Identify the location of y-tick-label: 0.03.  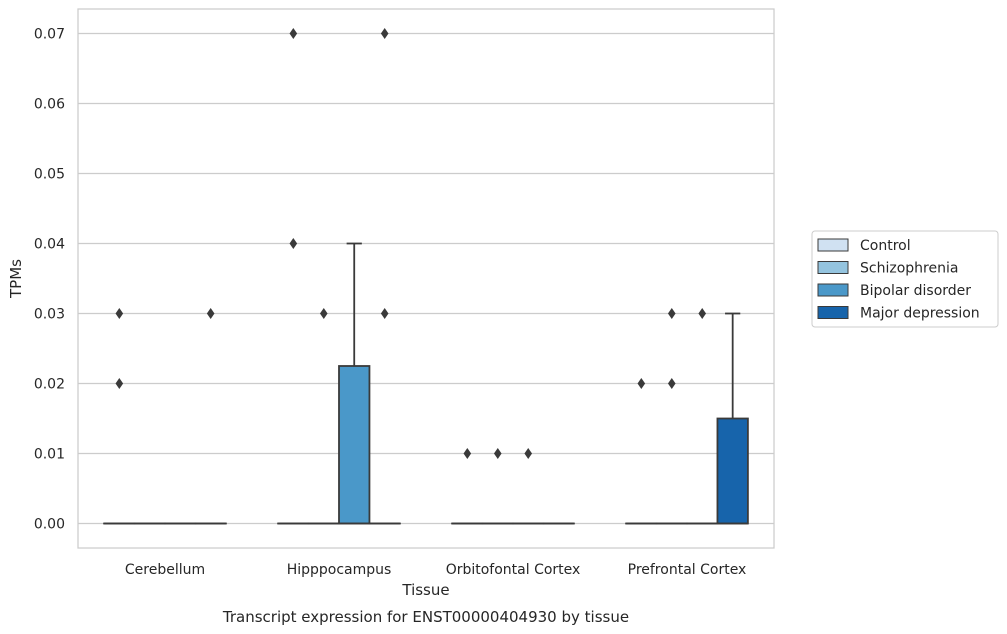
(49, 315).